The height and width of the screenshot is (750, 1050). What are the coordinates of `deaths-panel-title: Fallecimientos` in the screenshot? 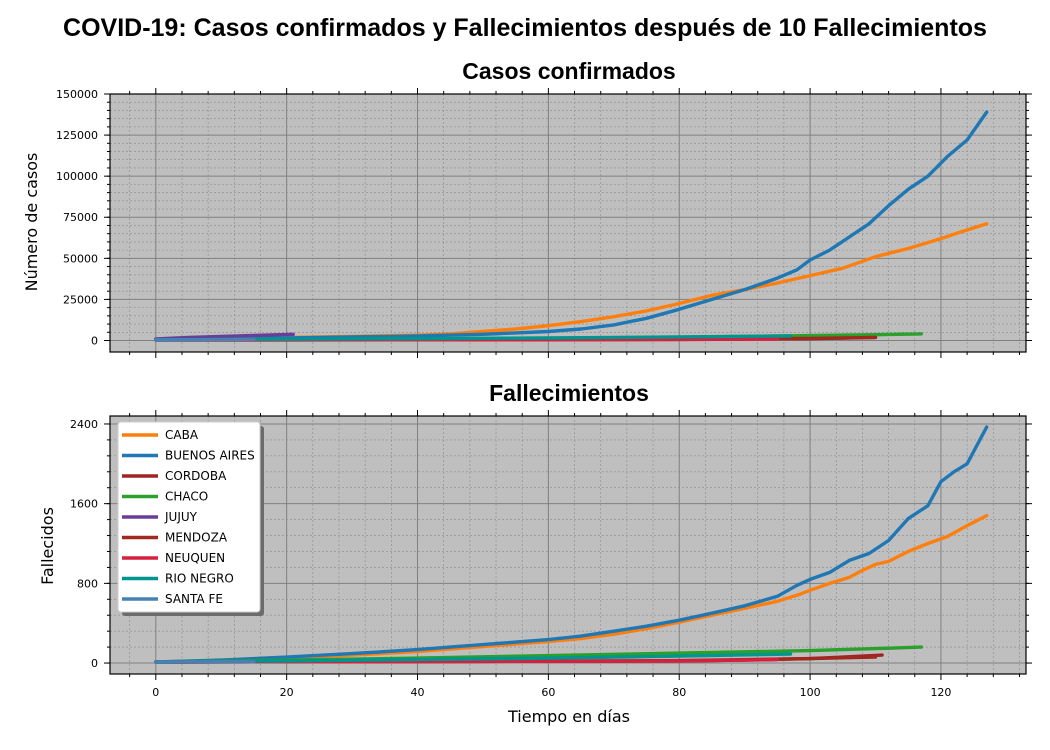 It's located at (569, 393).